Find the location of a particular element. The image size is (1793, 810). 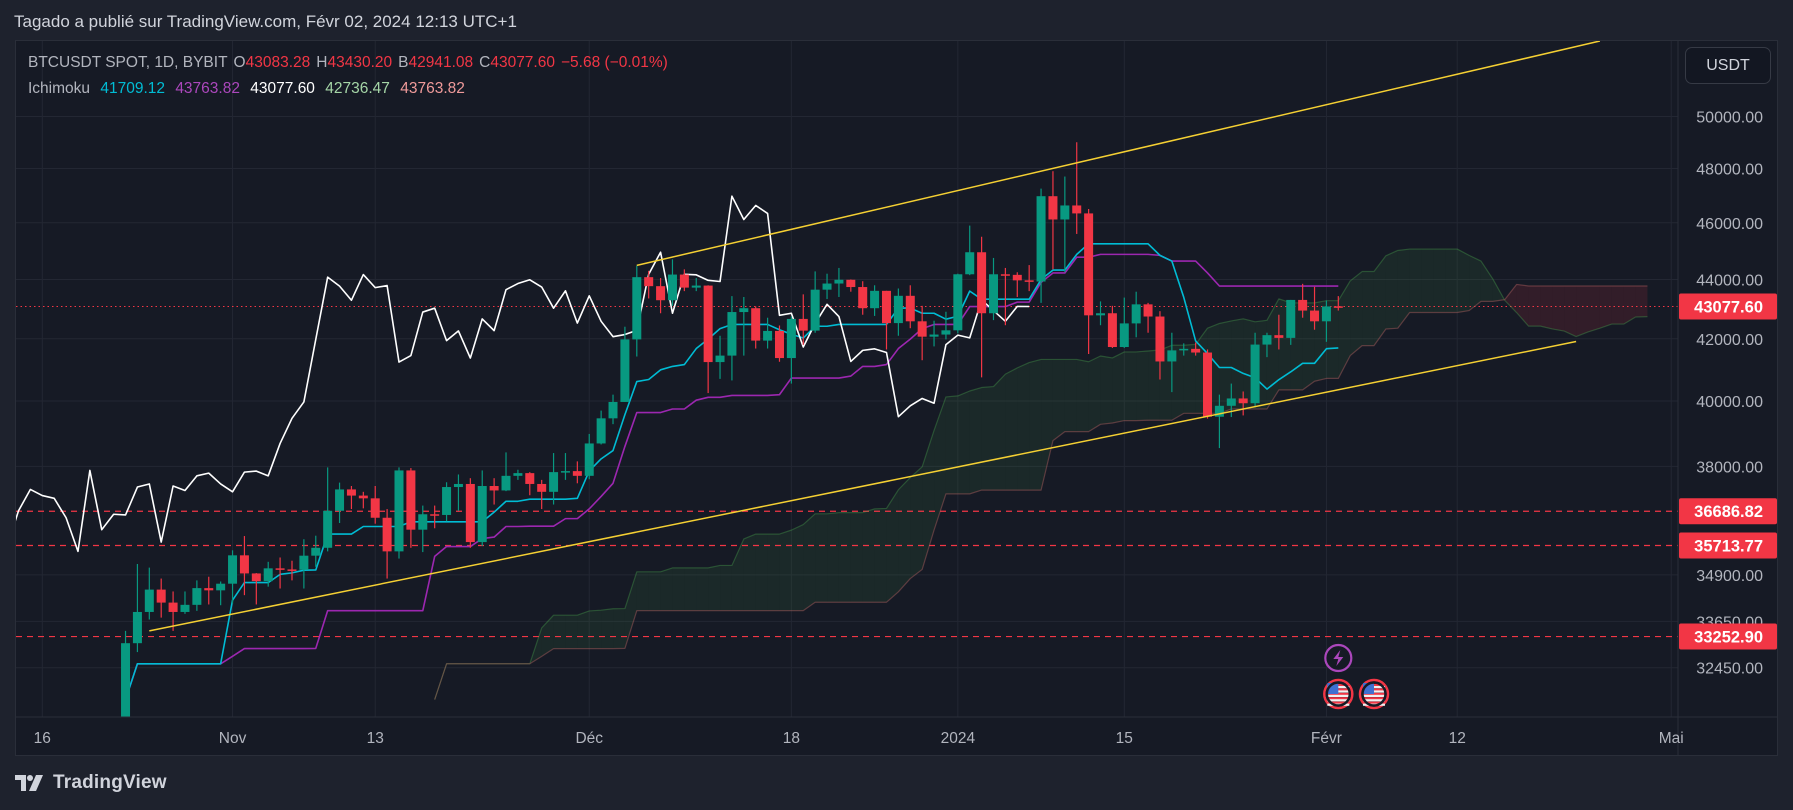

symbol-title: BTCUSDT SPOT, 1D, BYBIT is located at coordinates (128, 62).